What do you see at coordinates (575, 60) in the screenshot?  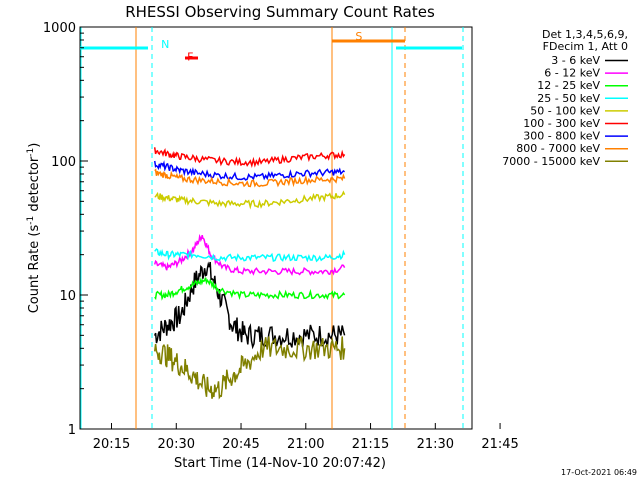 I see `legend-label: 3 - 6 keV` at bounding box center [575, 60].